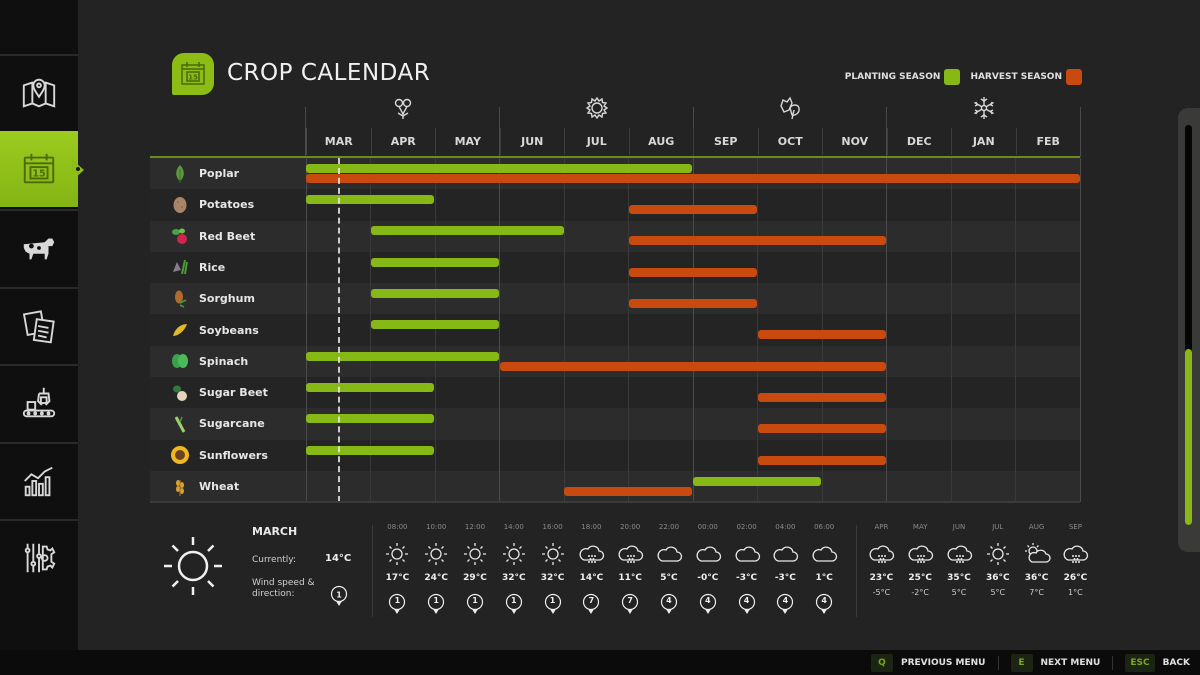 This screenshot has height=675, width=1200. What do you see at coordinates (552, 569) in the screenshot?
I see `hourly-column: 16:00 32°C 1` at bounding box center [552, 569].